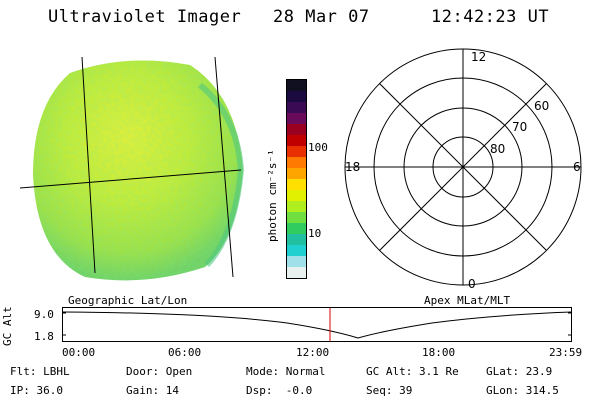 This screenshot has width=600, height=400. I want to click on lat-label-70: 70, so click(519, 127).